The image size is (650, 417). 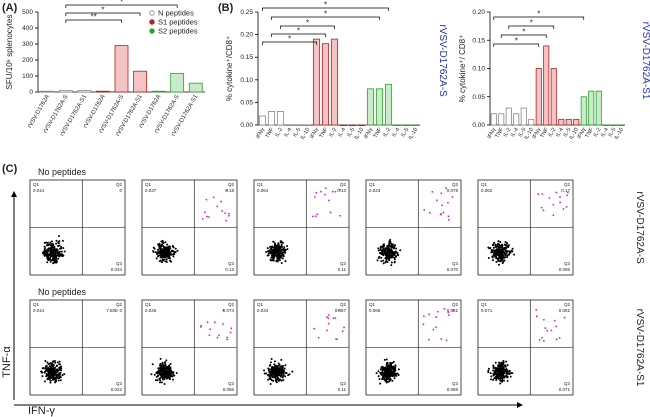 What do you see at coordinates (325, 5) in the screenshot?
I see `significance-label: *` at bounding box center [325, 5].